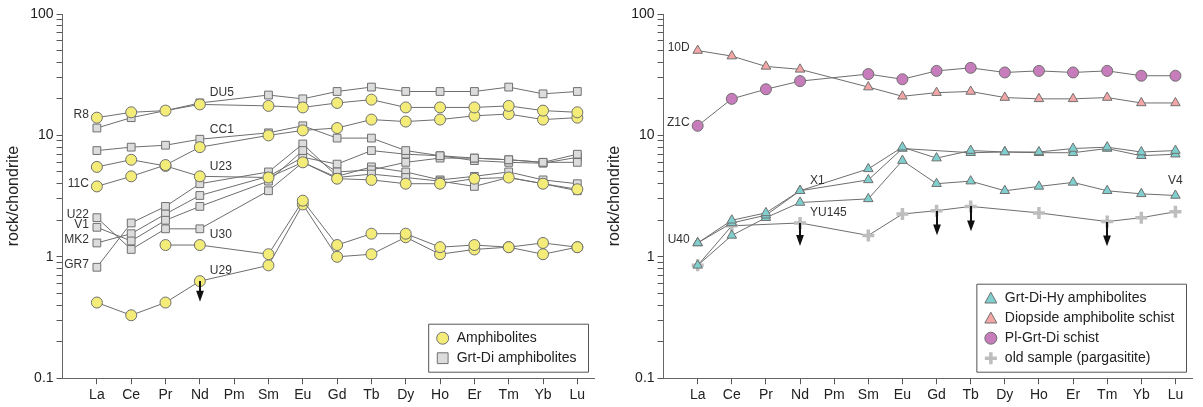  Describe the element at coordinates (77, 263) in the screenshot. I see `annotation: GR7` at that location.